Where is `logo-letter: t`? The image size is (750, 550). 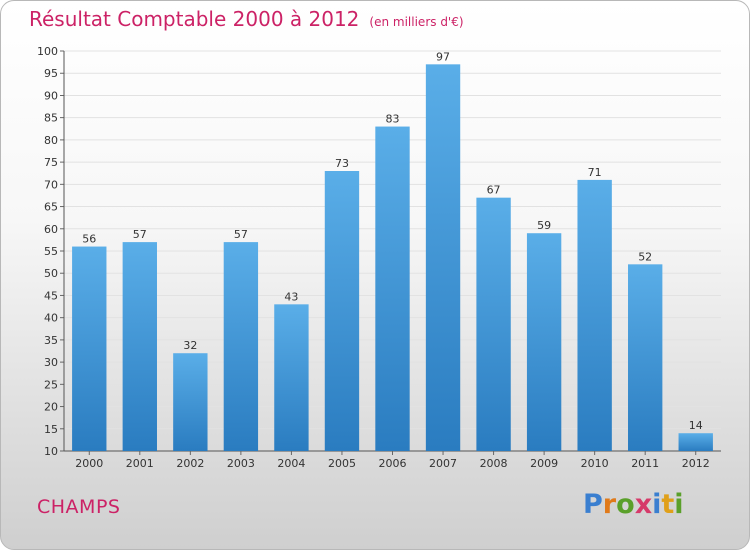
logo-letter: t is located at coordinates (668, 504).